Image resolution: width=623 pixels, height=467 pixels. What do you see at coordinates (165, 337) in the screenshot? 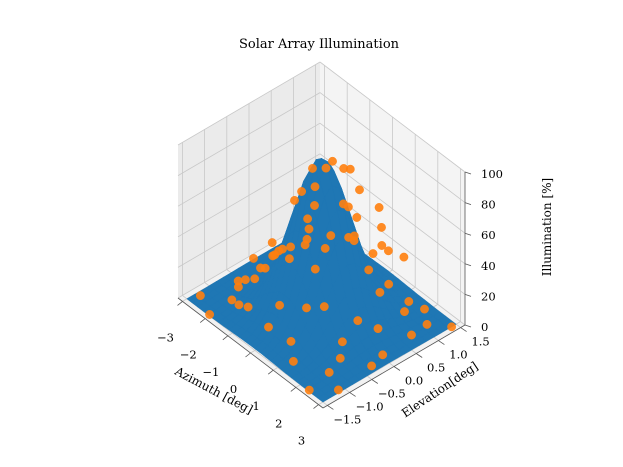
I see `x-tick-label: −3` at bounding box center [165, 337].